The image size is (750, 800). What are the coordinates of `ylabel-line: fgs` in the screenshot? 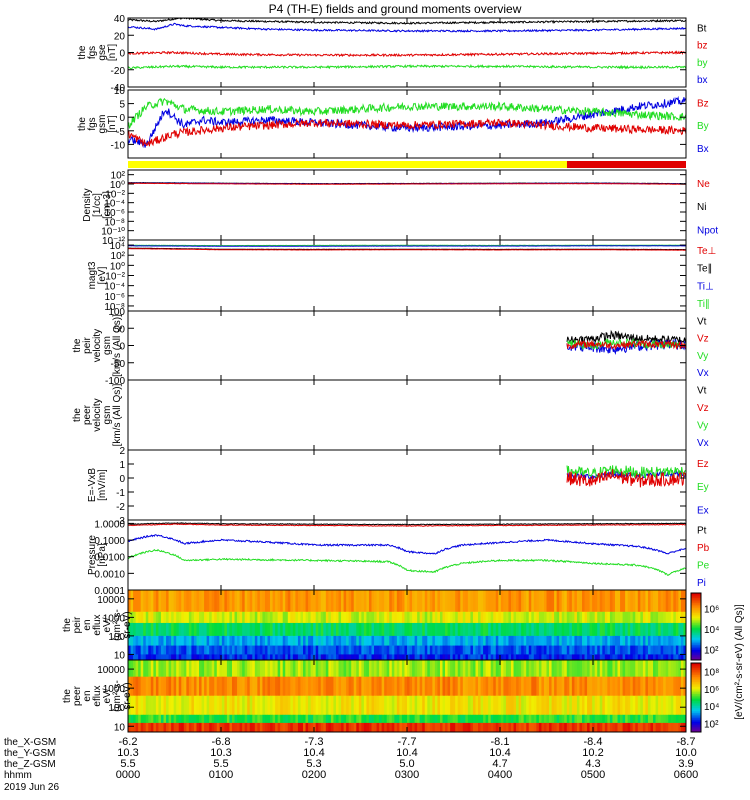 It's located at (92, 123).